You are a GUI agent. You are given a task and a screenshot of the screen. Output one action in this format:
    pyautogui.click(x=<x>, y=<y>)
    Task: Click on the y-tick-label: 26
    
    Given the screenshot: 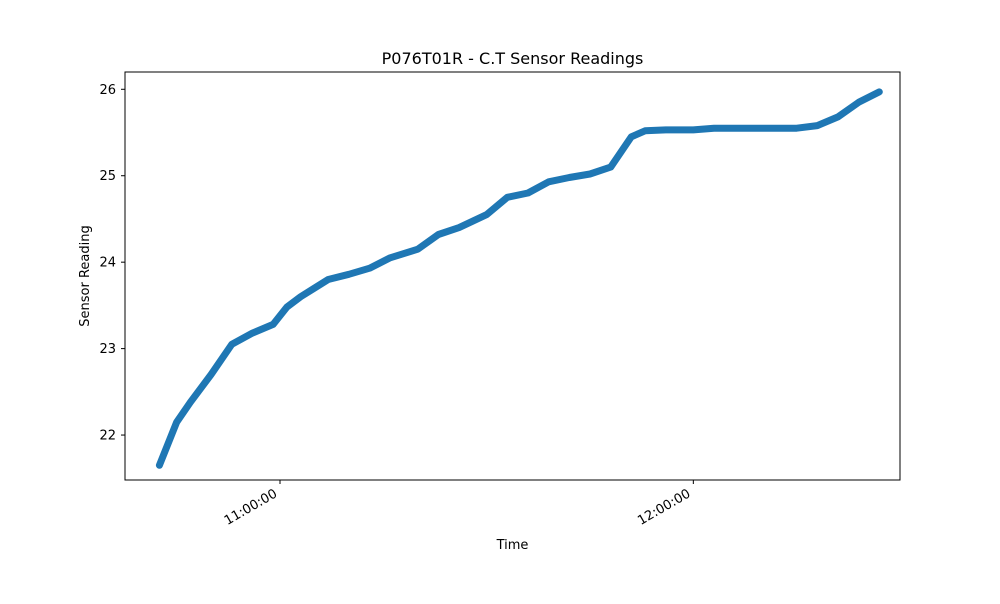 What is the action you would take?
    pyautogui.click(x=107, y=90)
    